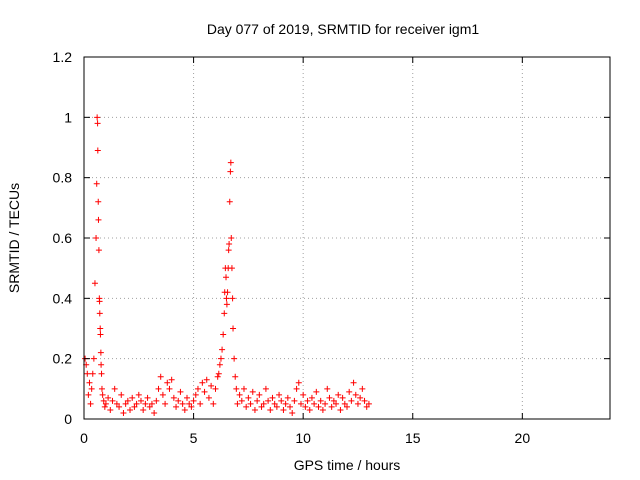  I want to click on y-tick-label: 0.4, so click(63, 298).